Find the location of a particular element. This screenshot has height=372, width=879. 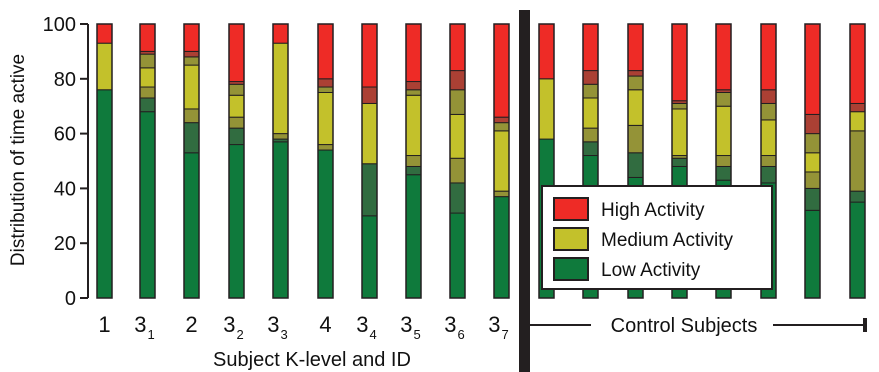

x-tick-label: 31 is located at coordinates (144, 327).